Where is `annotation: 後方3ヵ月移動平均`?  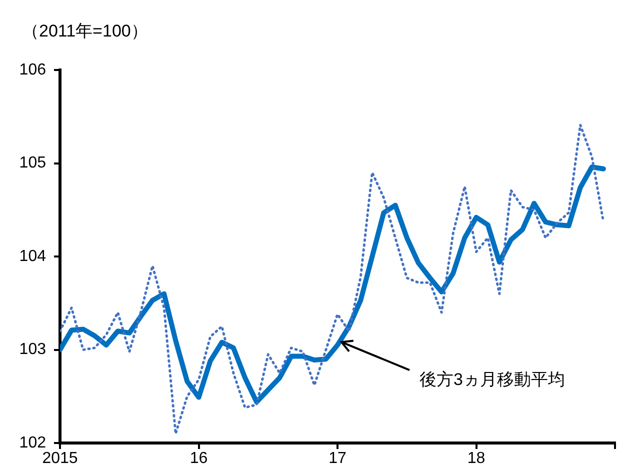
annotation: 後方3ヵ月移動平均 is located at coordinates (492, 379).